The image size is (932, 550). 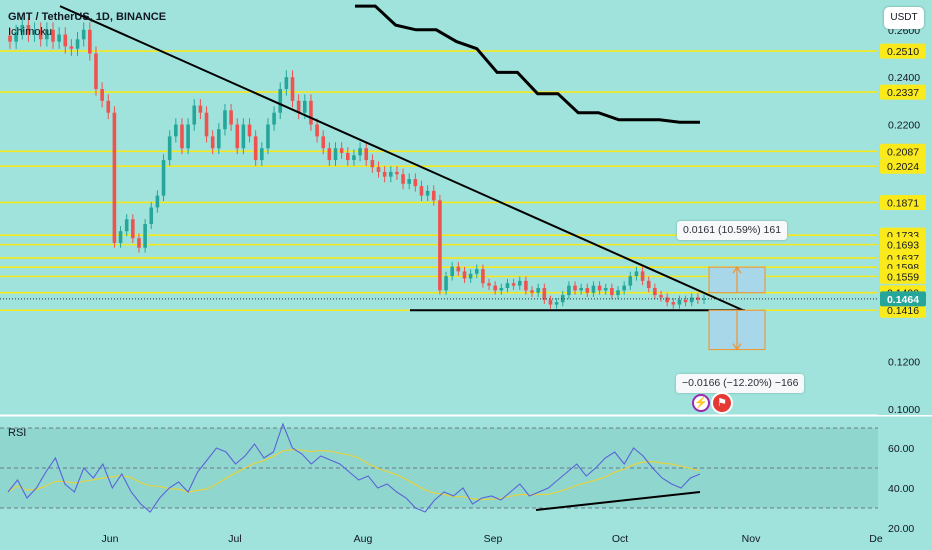 I want to click on x-tick-label: Jul, so click(x=234, y=539).